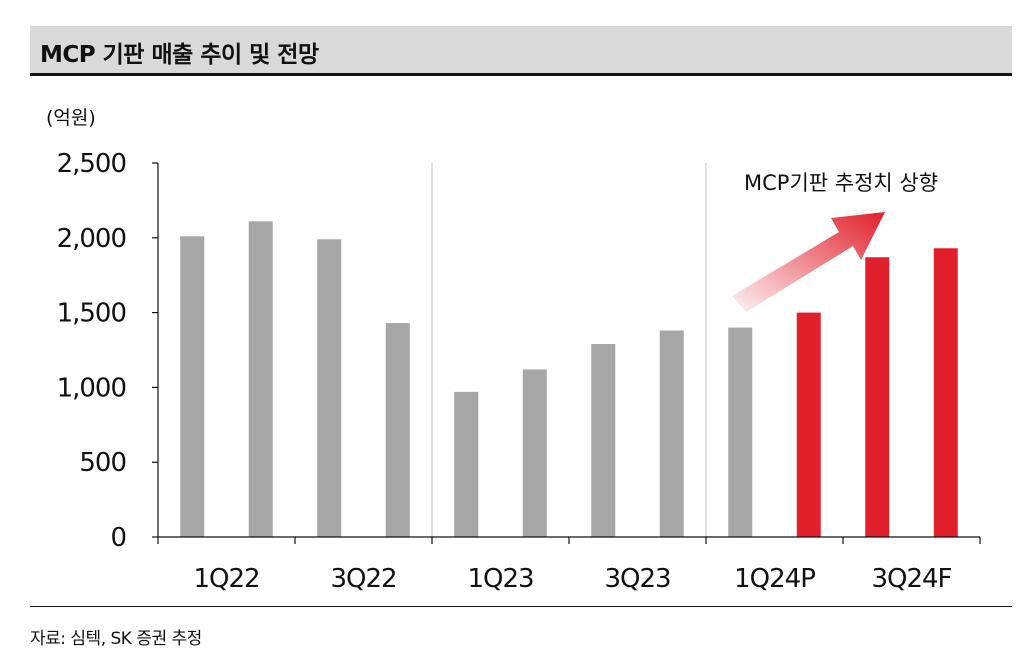  I want to click on y-tick-label: 0, so click(118, 538).